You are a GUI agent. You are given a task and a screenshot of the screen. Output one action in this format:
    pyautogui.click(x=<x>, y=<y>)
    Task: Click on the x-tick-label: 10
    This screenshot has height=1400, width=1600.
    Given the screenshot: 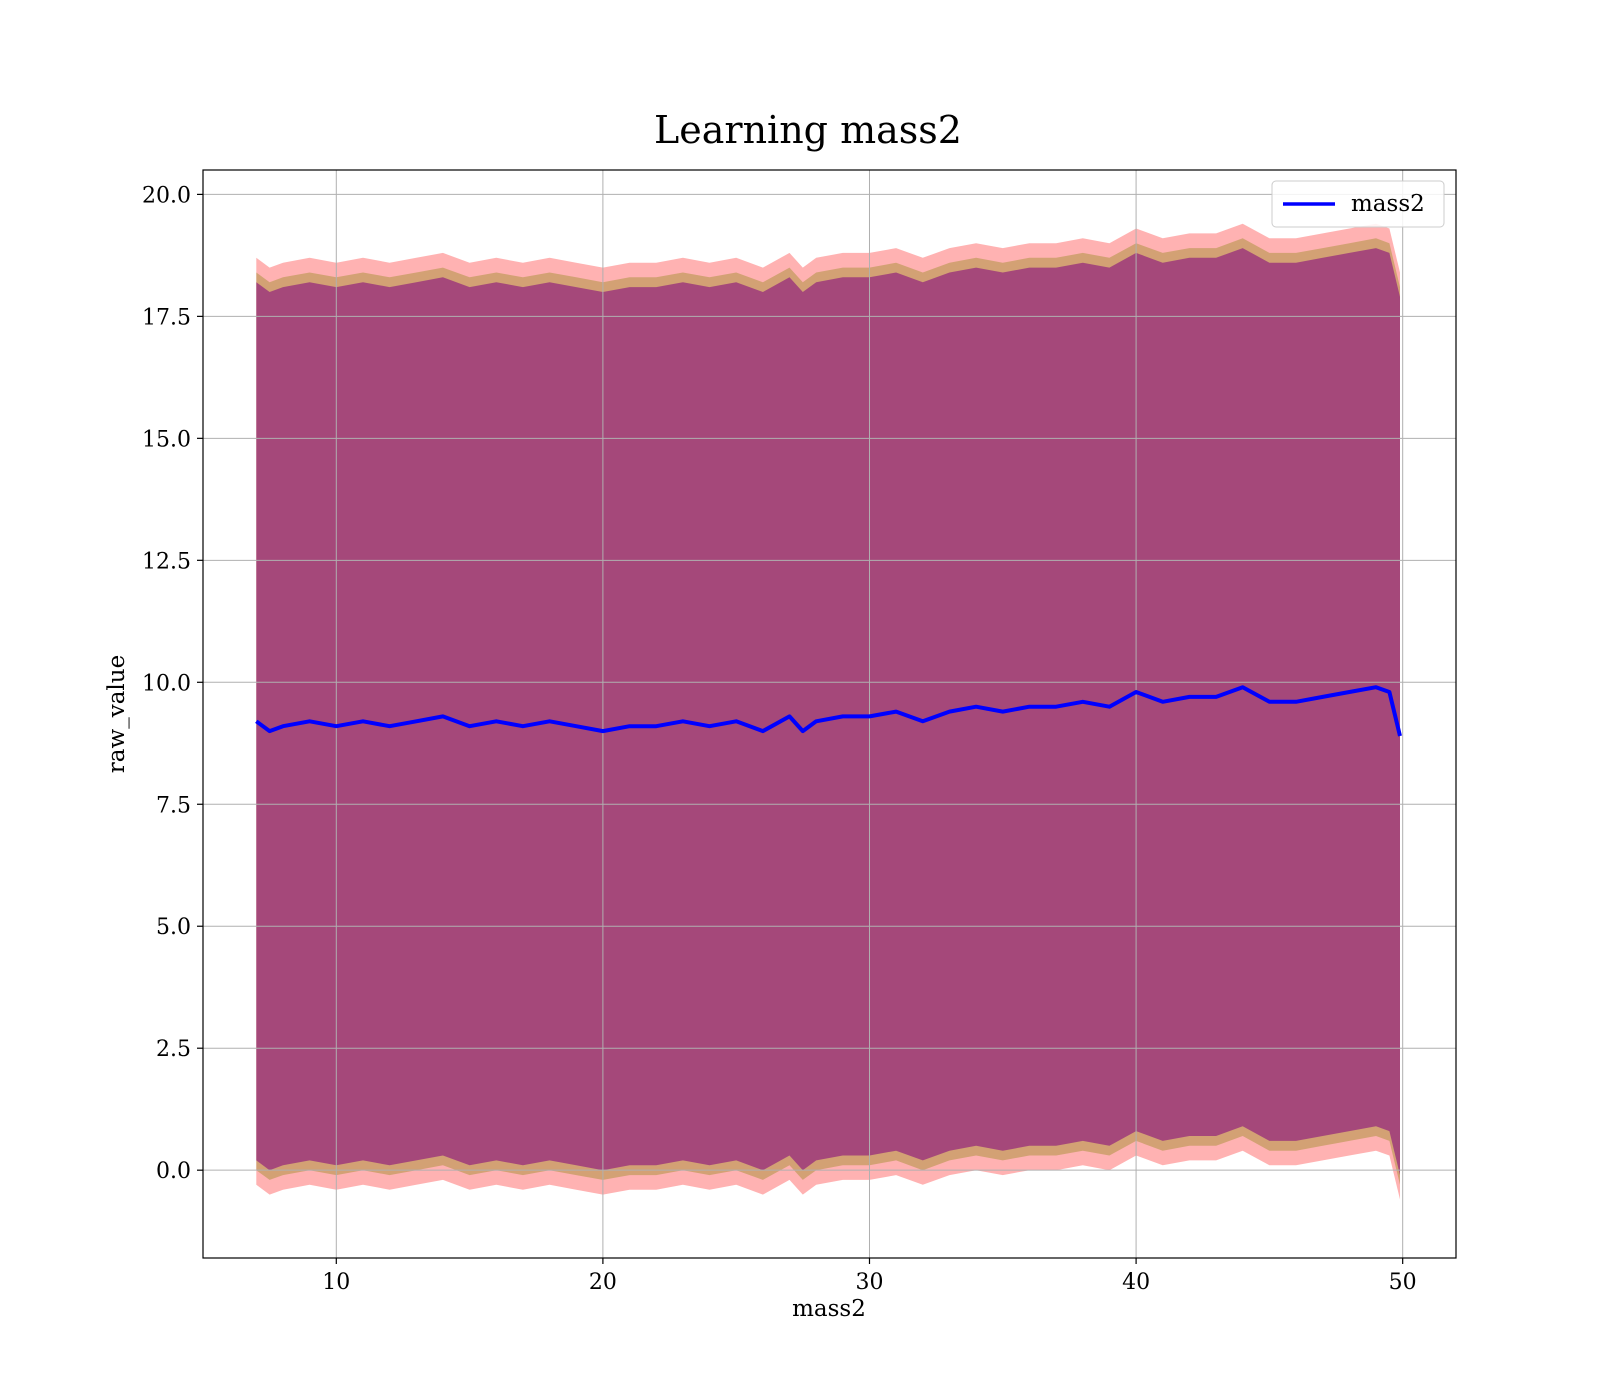 What is the action you would take?
    pyautogui.click(x=336, y=1282)
    